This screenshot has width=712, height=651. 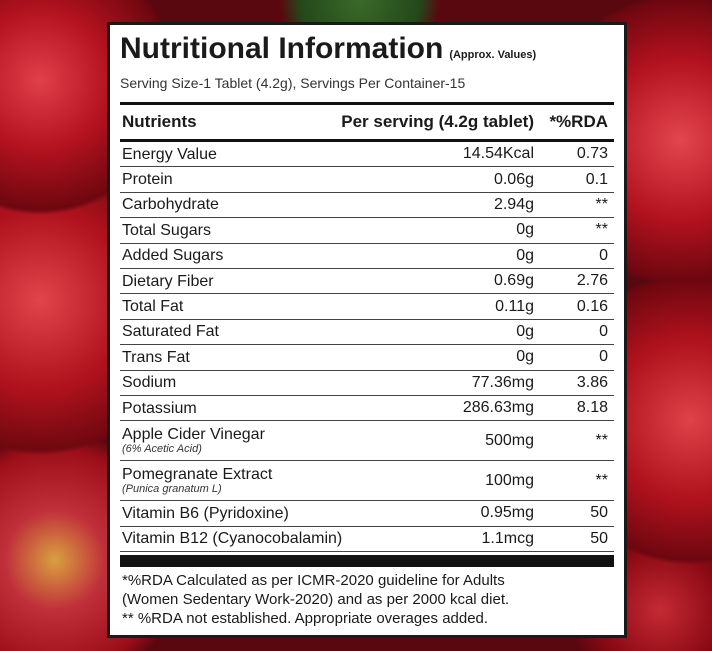 I want to click on nutrient-label: Total Sugars, so click(x=166, y=230).